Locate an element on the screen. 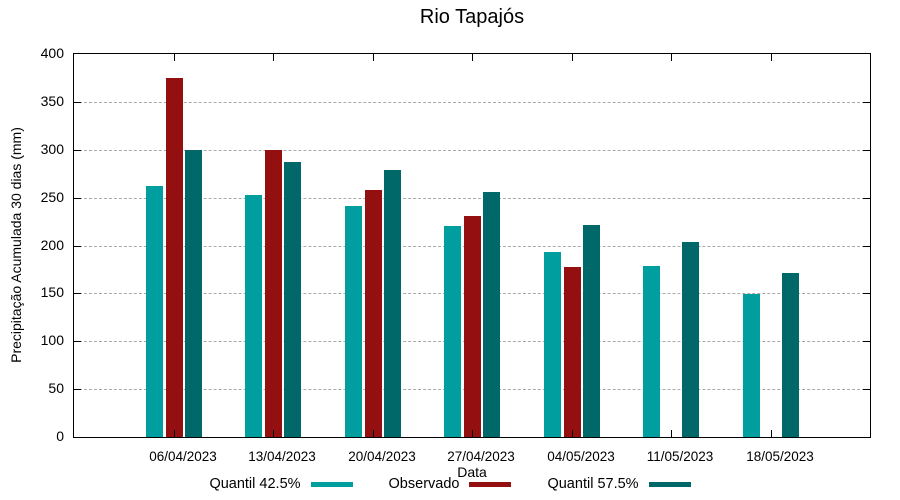 This screenshot has width=900, height=500. legend: Quantil 42.5% Observado Quantil 57.5% is located at coordinates (450, 484).